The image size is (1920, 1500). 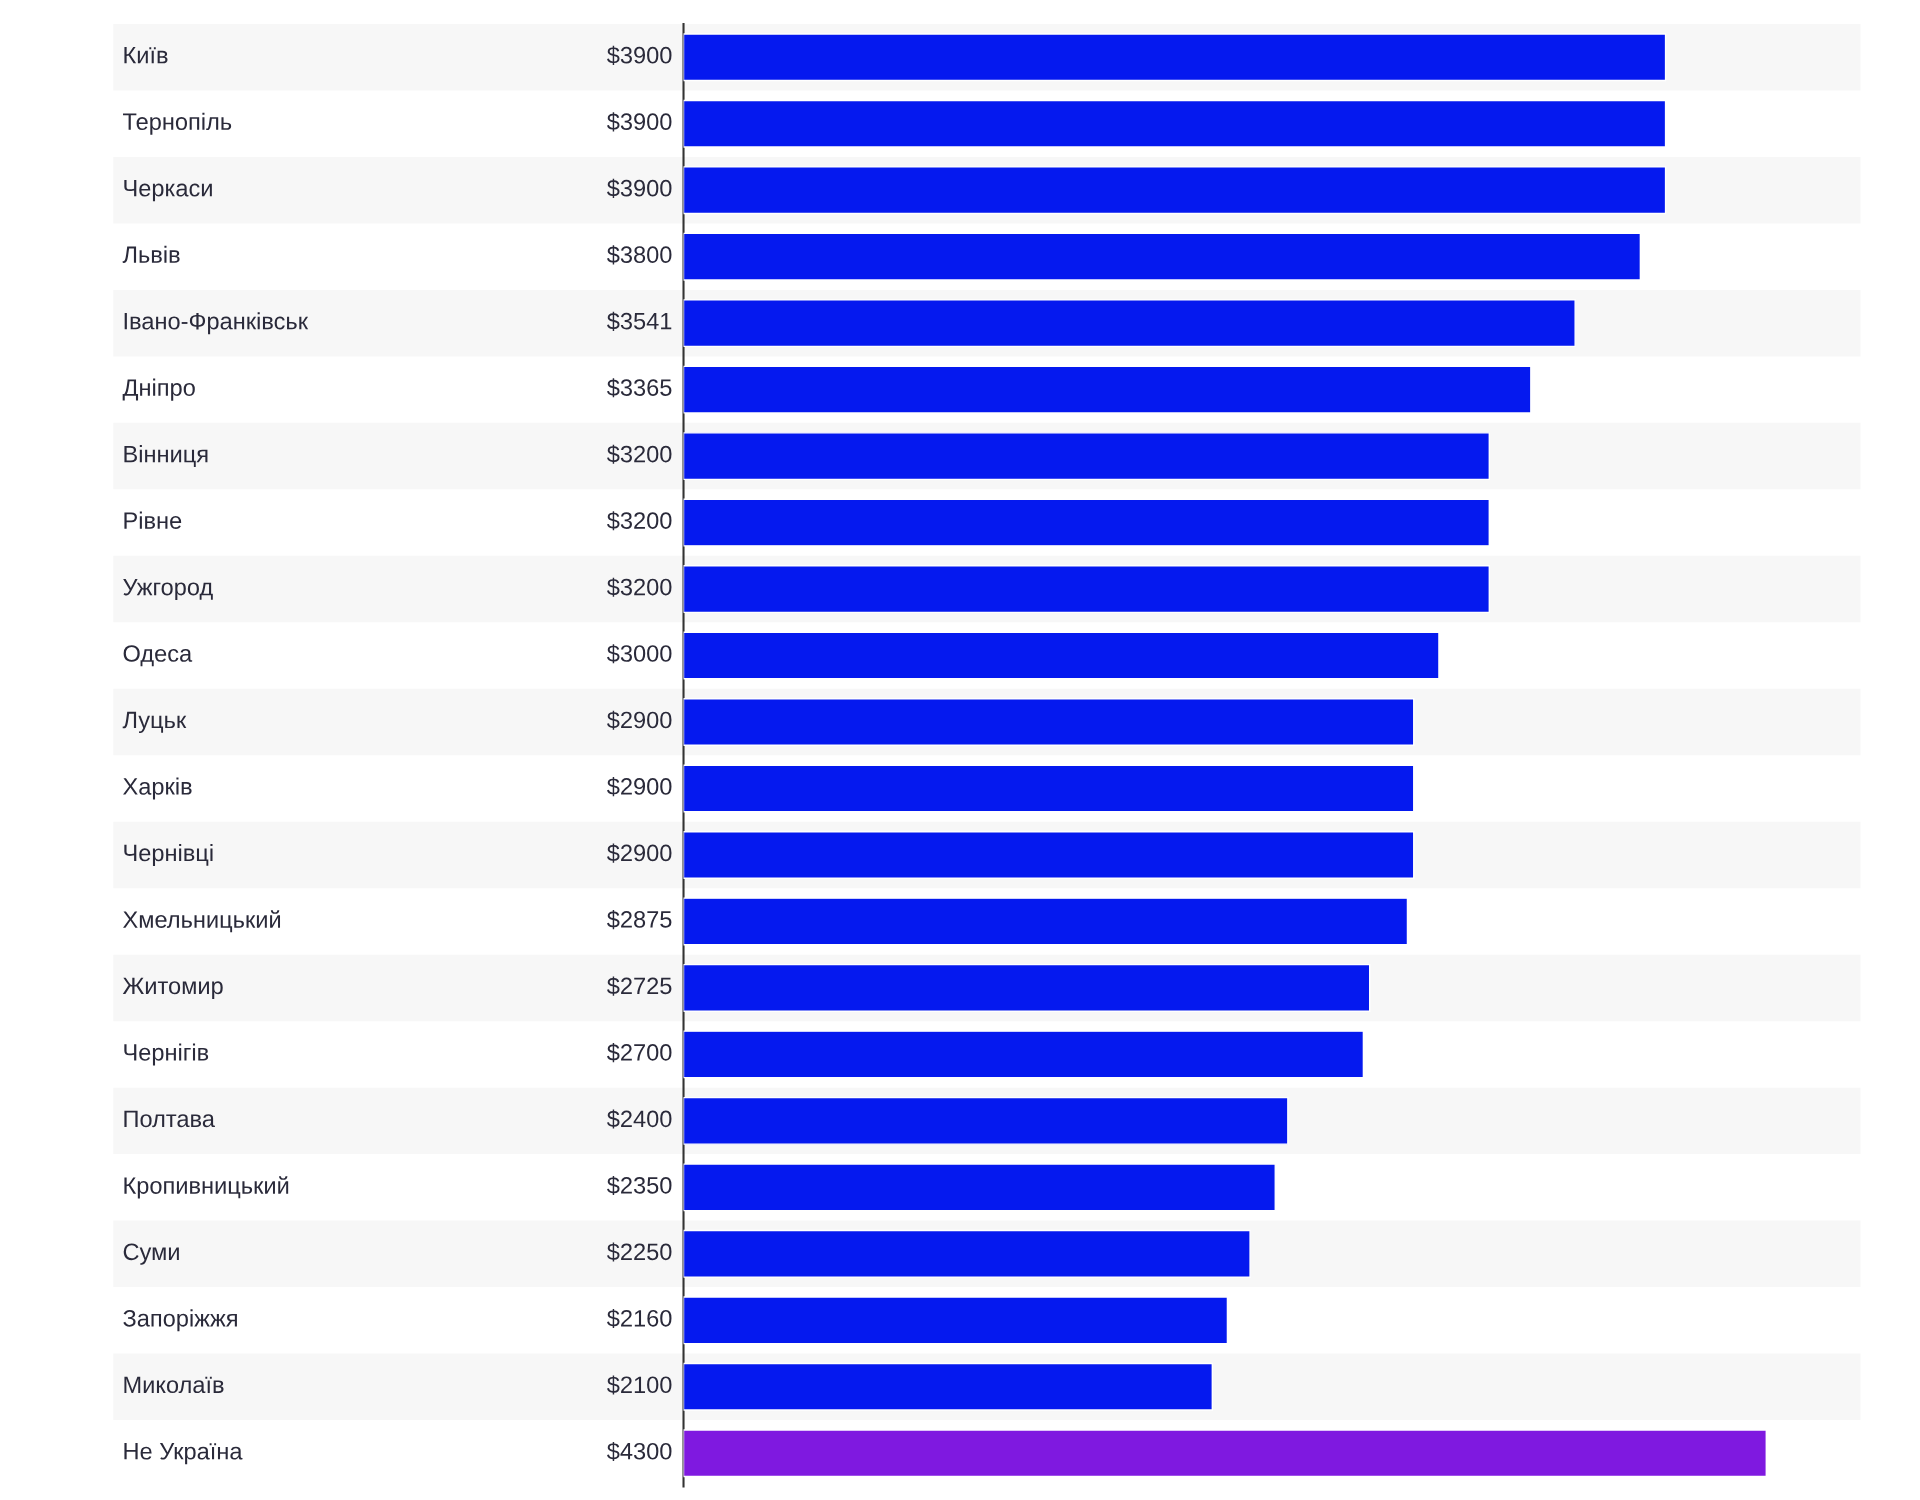 What do you see at coordinates (639, 1318) in the screenshot?
I see `data-label: $2160` at bounding box center [639, 1318].